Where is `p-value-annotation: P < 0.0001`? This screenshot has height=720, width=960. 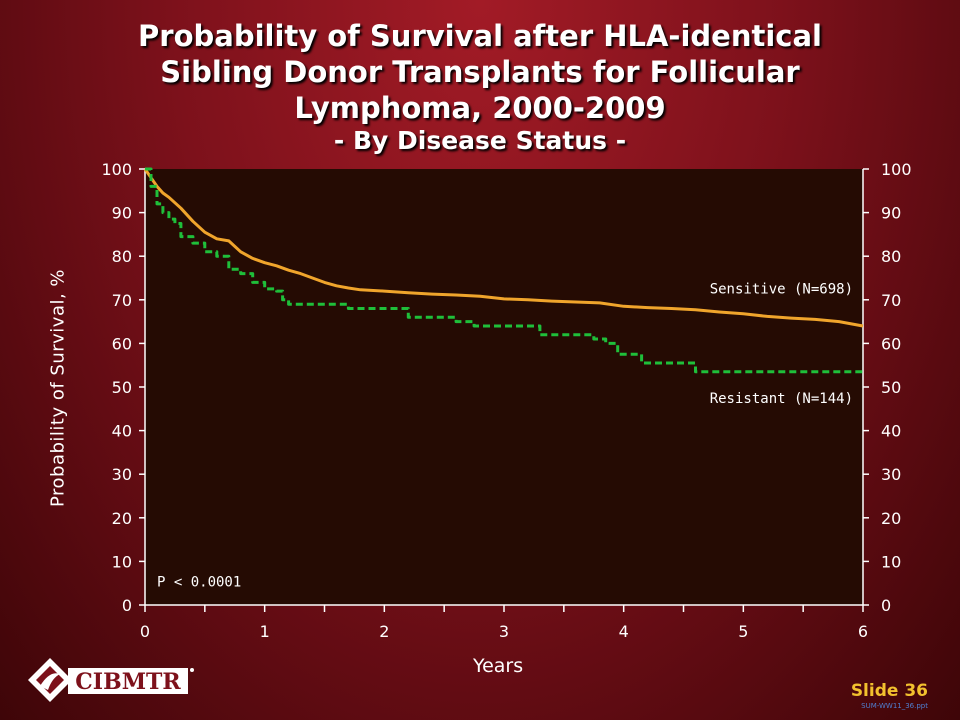
p-value-annotation: P < 0.0001 is located at coordinates (199, 582).